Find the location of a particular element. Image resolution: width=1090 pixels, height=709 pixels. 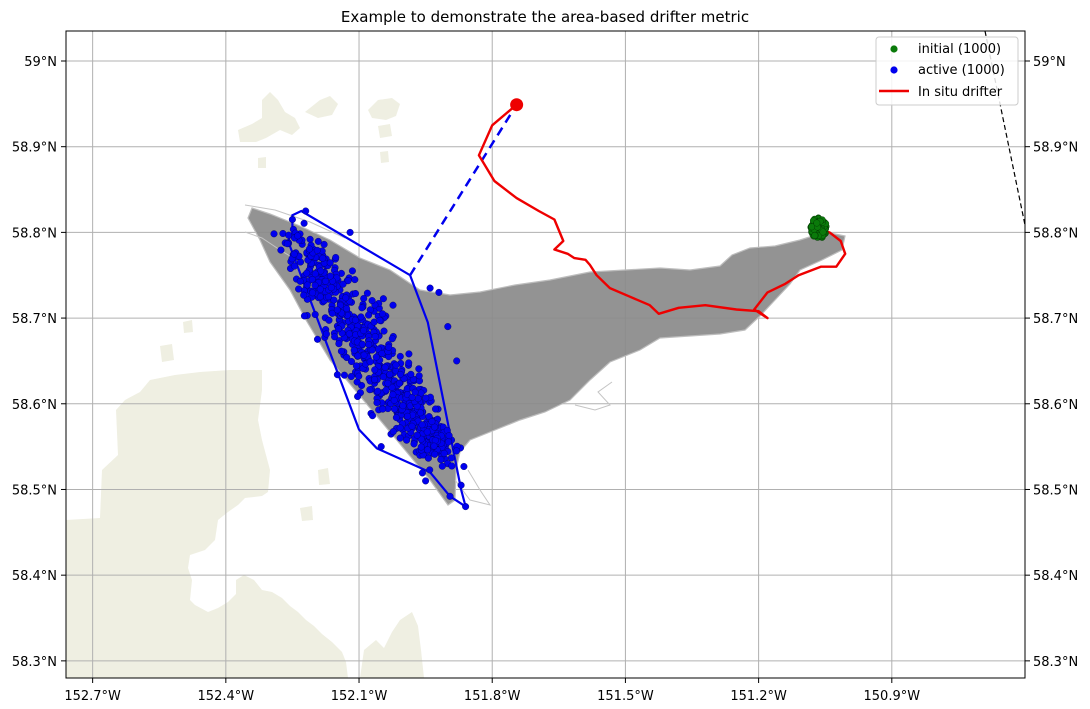

y-tick-label-left: 58.3°N is located at coordinates (34, 662).